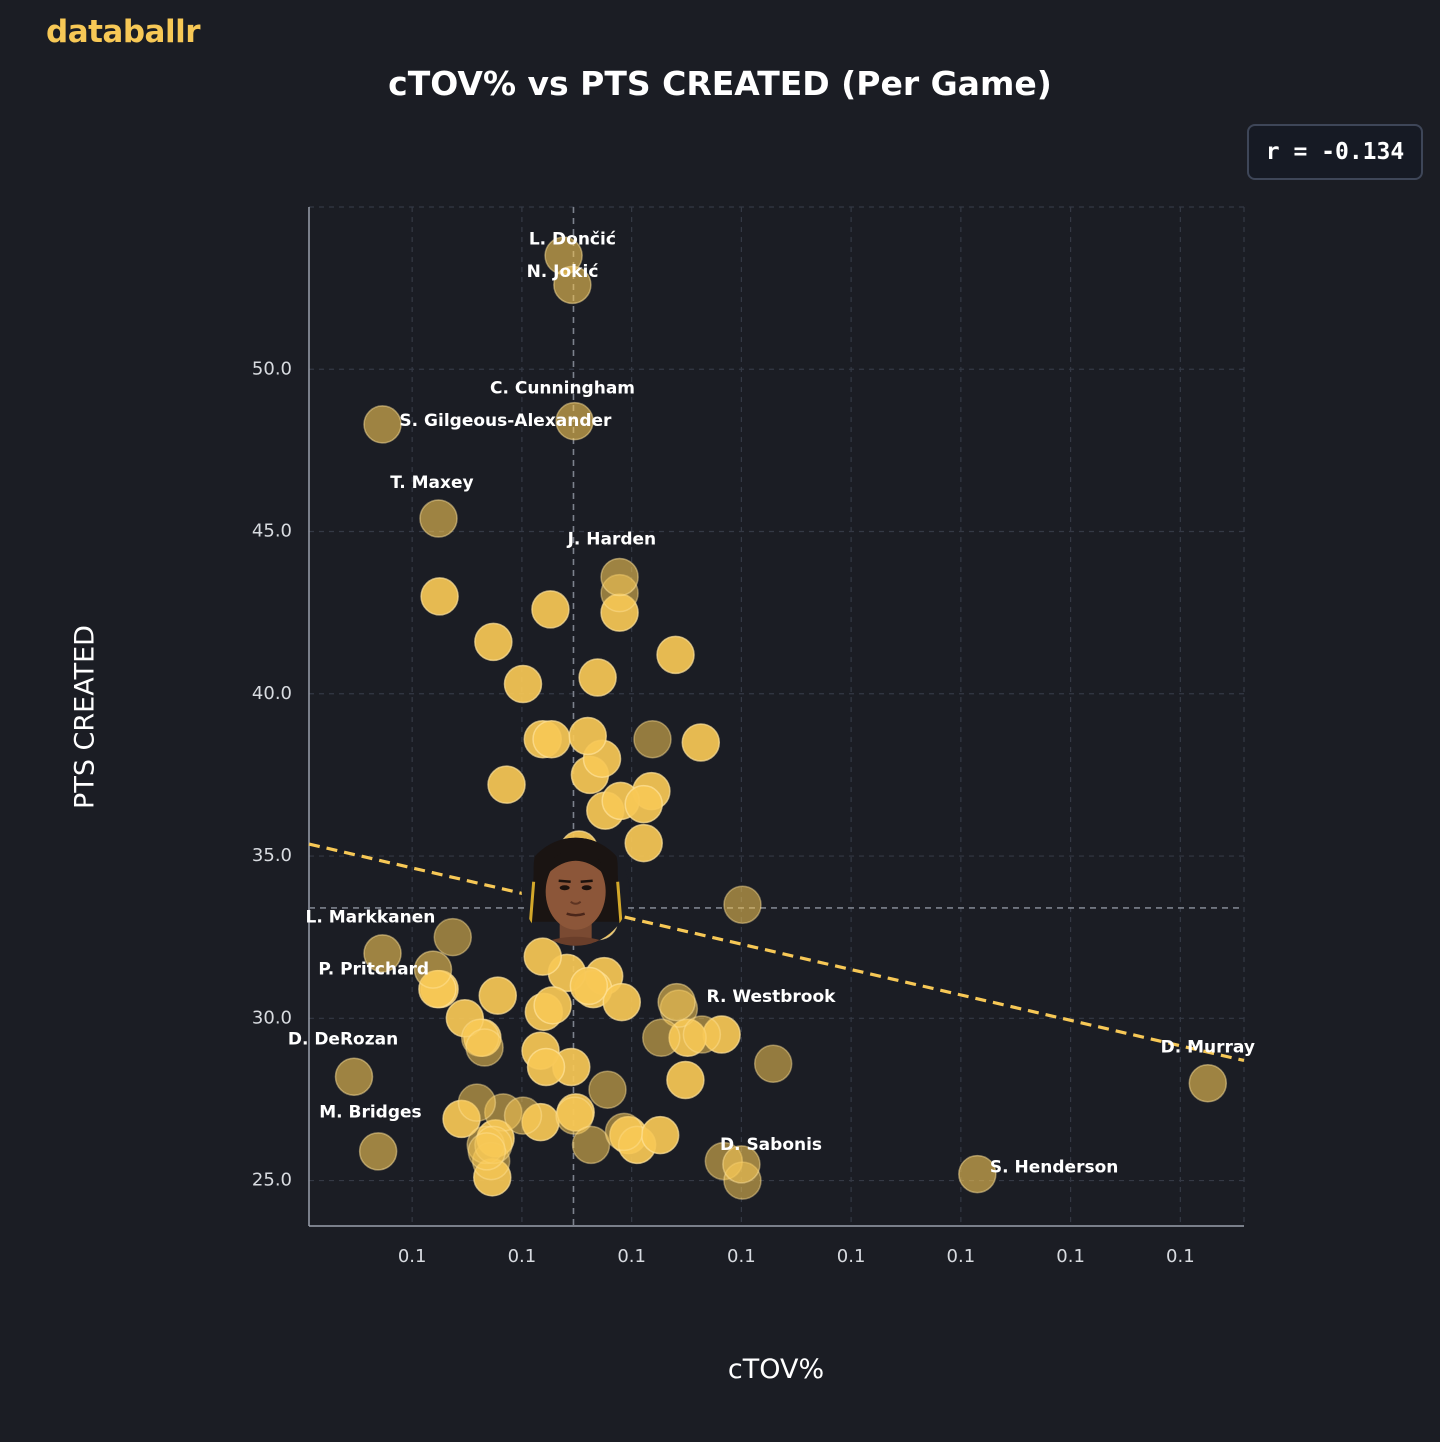  I want to click on brand-logo: databallr, so click(123, 32).